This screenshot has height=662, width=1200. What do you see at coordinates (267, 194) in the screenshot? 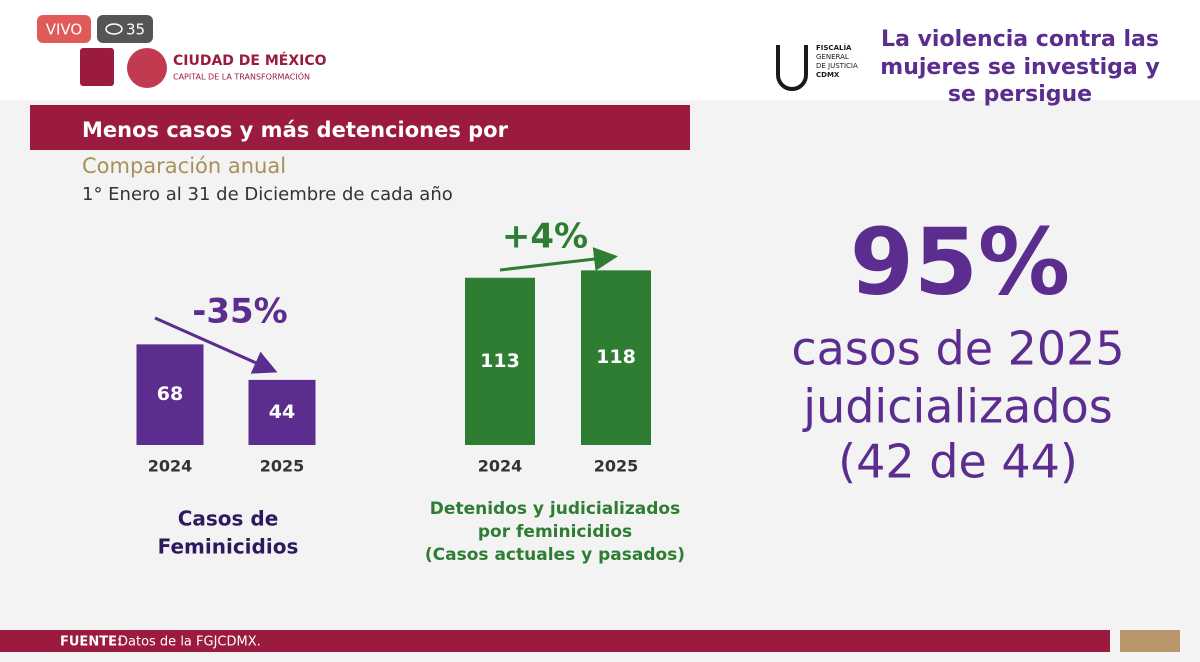
I see `slide-period: 1° Enero al 31 de Diciembre de cada año` at bounding box center [267, 194].